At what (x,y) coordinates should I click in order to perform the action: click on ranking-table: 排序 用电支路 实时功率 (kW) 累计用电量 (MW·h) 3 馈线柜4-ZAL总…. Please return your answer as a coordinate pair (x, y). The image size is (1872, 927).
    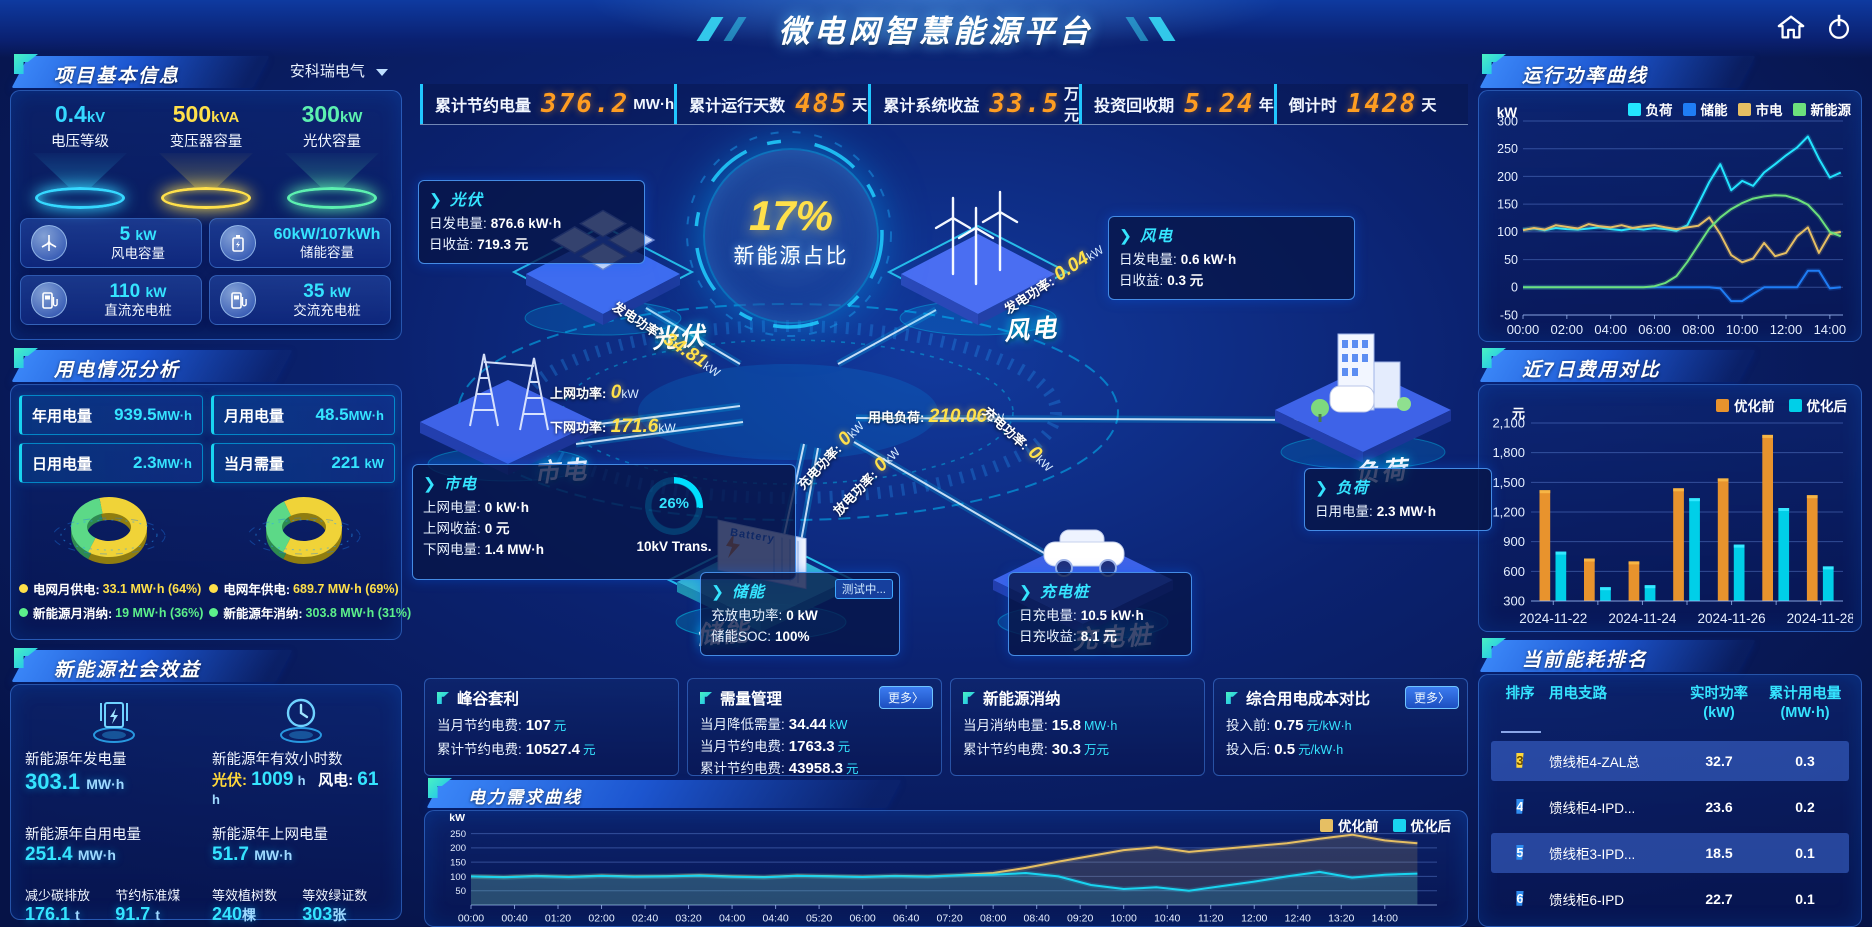
    Looking at the image, I should click on (1670, 796).